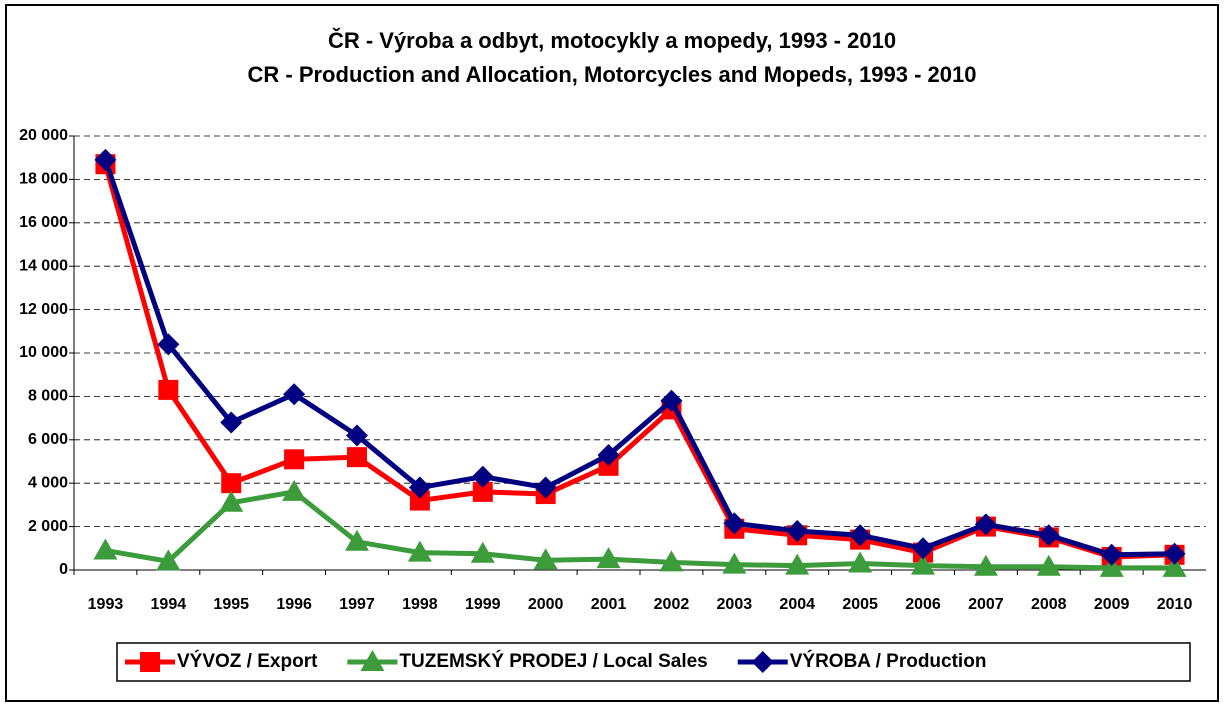 This screenshot has height=711, width=1225. Describe the element at coordinates (888, 661) in the screenshot. I see `legend-label: VÝROBA / Production` at that location.